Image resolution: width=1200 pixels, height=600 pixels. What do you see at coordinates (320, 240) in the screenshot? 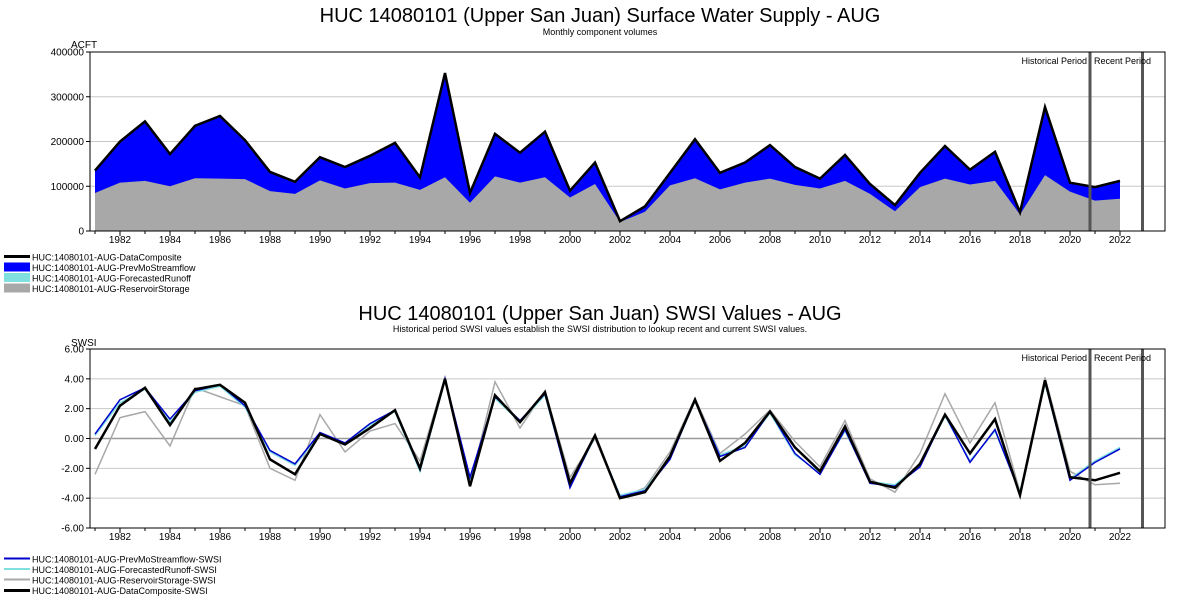
I see `supply-x-tick-label: 1990` at bounding box center [320, 240].